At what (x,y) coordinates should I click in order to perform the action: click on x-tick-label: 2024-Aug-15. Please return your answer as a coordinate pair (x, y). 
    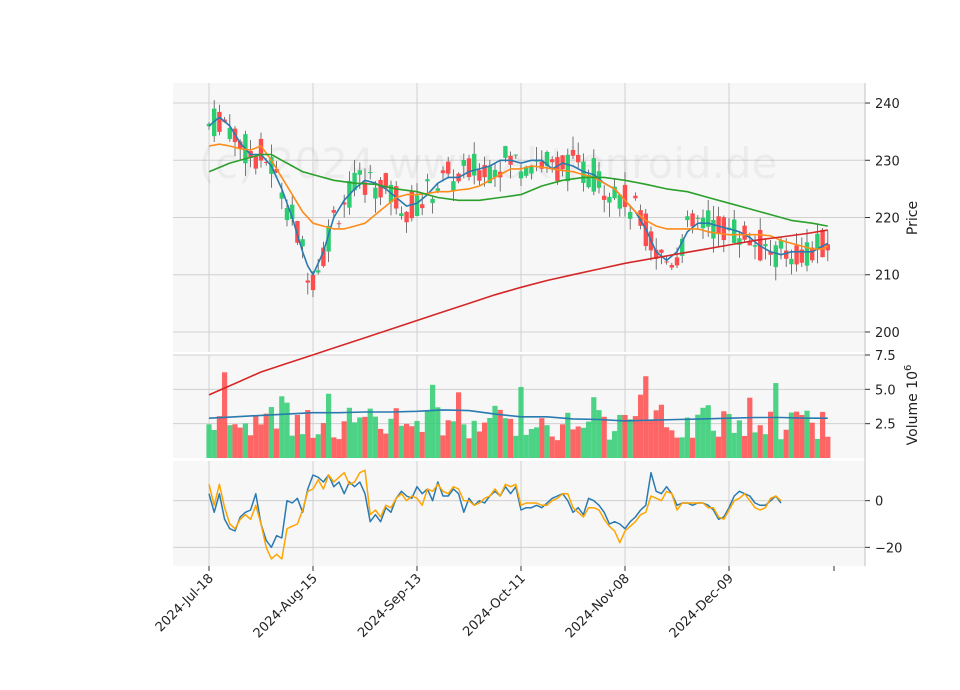
    Looking at the image, I should click on (286, 606).